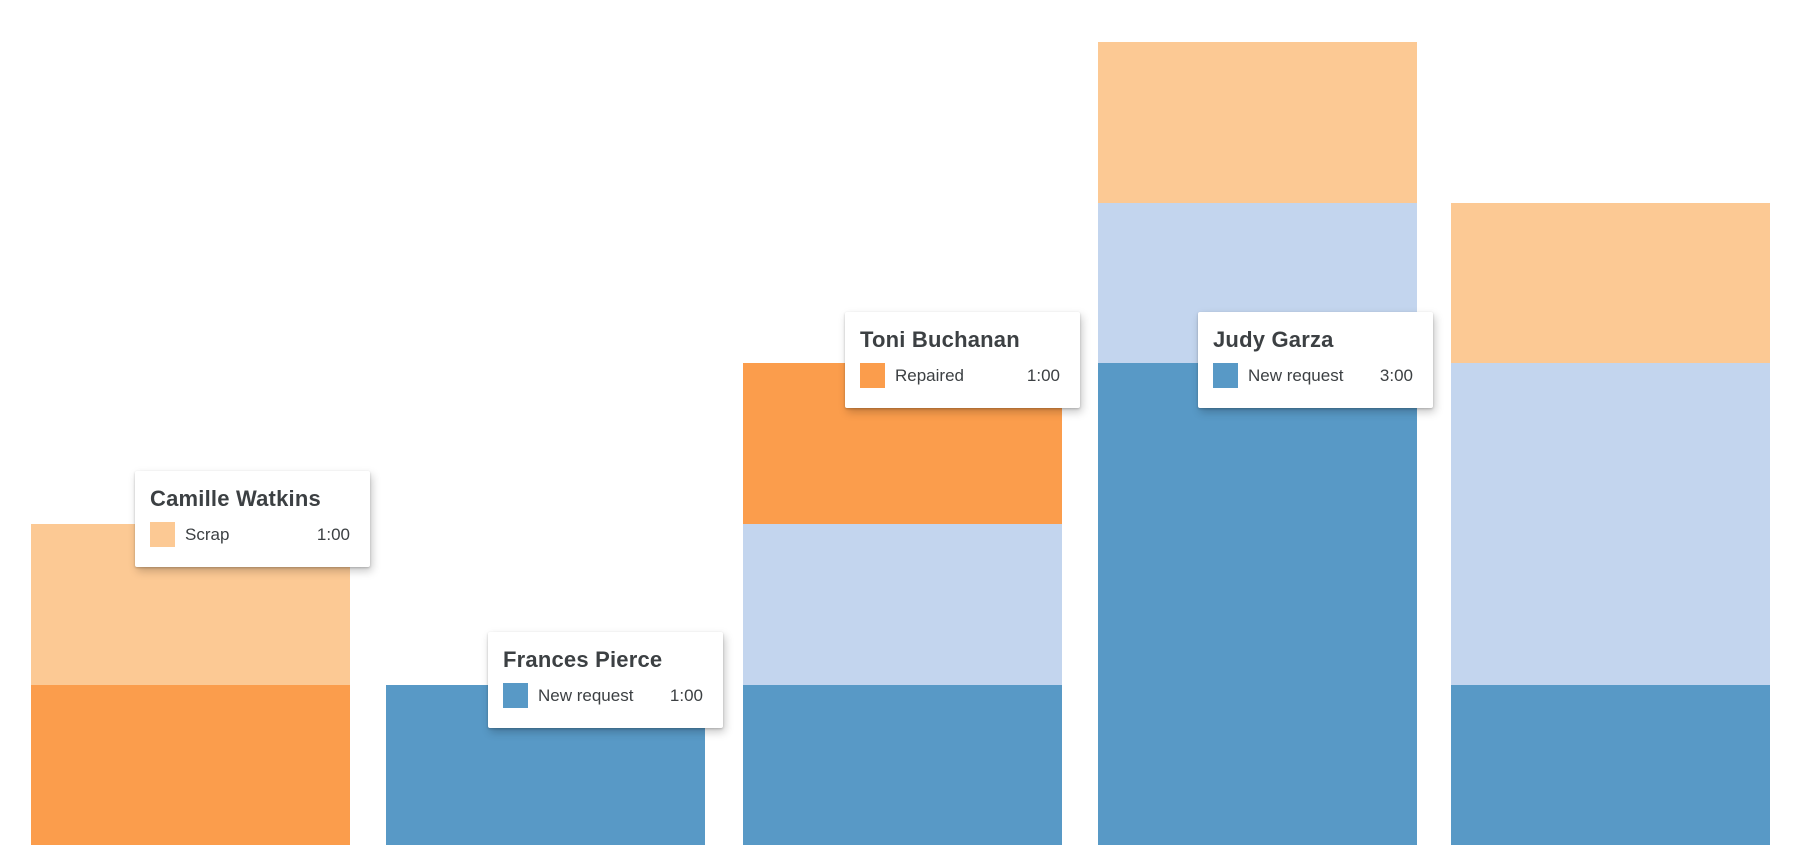  Describe the element at coordinates (1396, 375) in the screenshot. I see `tooltip-duration-value: 3:00` at that location.